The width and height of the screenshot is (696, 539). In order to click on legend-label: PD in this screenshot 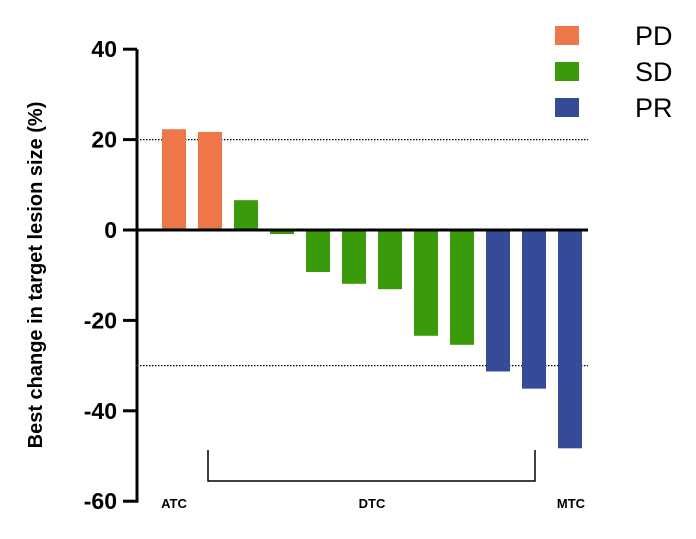, I will do `click(654, 36)`.